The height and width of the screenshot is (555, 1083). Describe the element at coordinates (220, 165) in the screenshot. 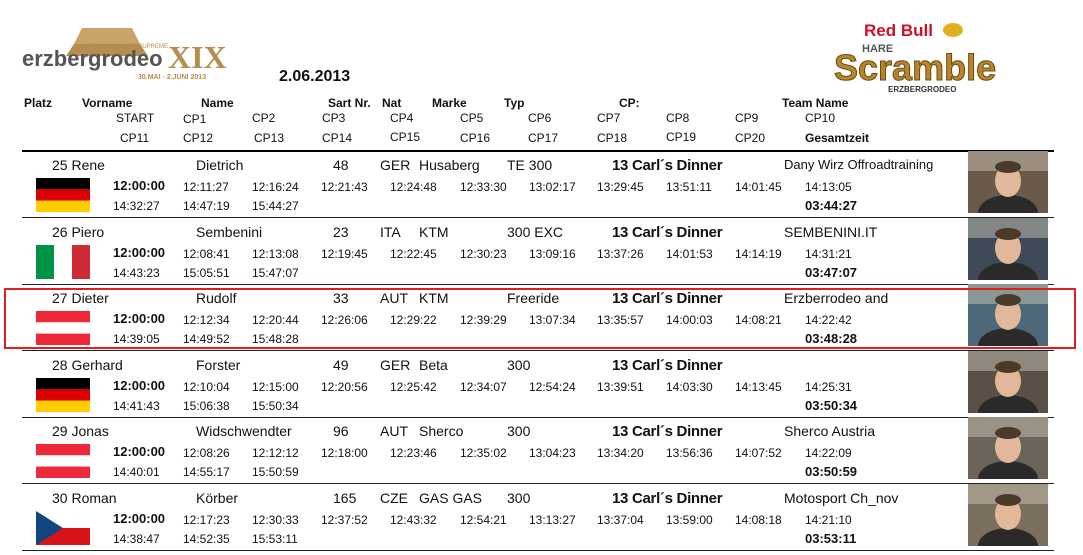

I see `rider-lastname: Dietrich` at that location.